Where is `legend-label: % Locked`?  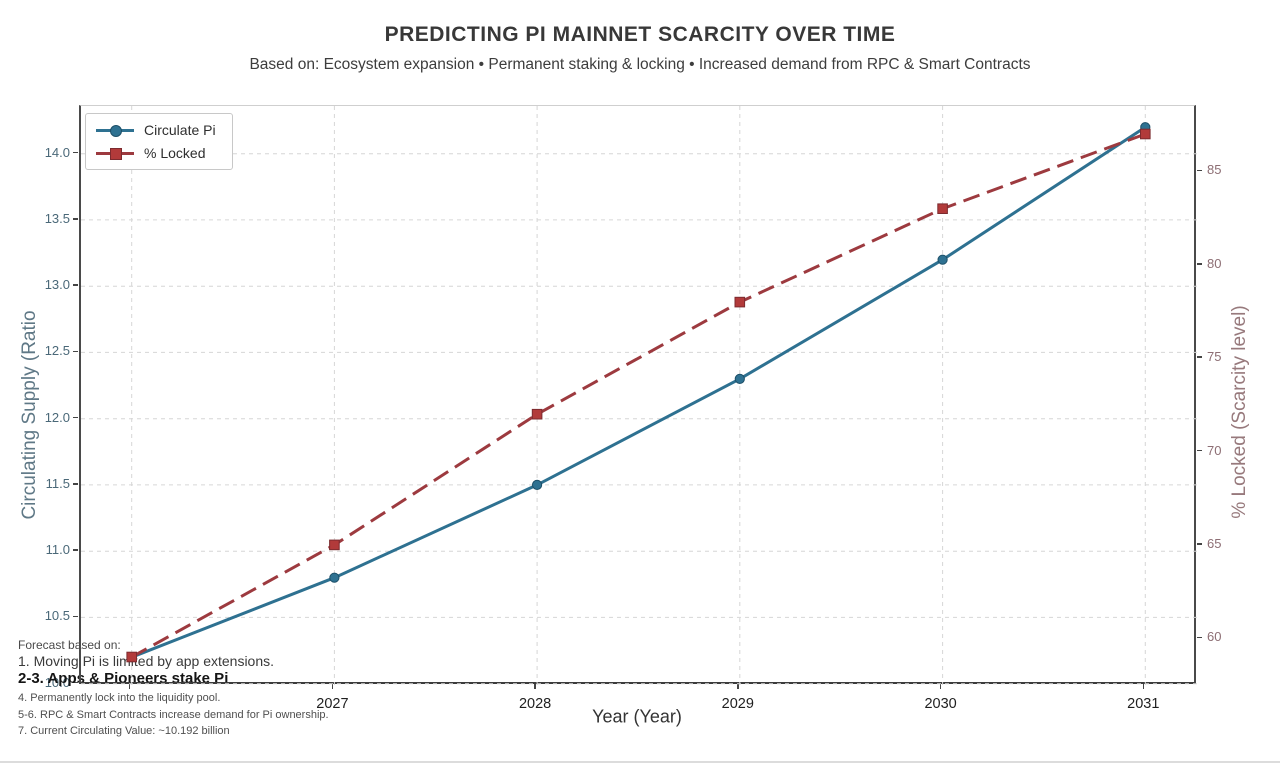 legend-label: % Locked is located at coordinates (175, 153).